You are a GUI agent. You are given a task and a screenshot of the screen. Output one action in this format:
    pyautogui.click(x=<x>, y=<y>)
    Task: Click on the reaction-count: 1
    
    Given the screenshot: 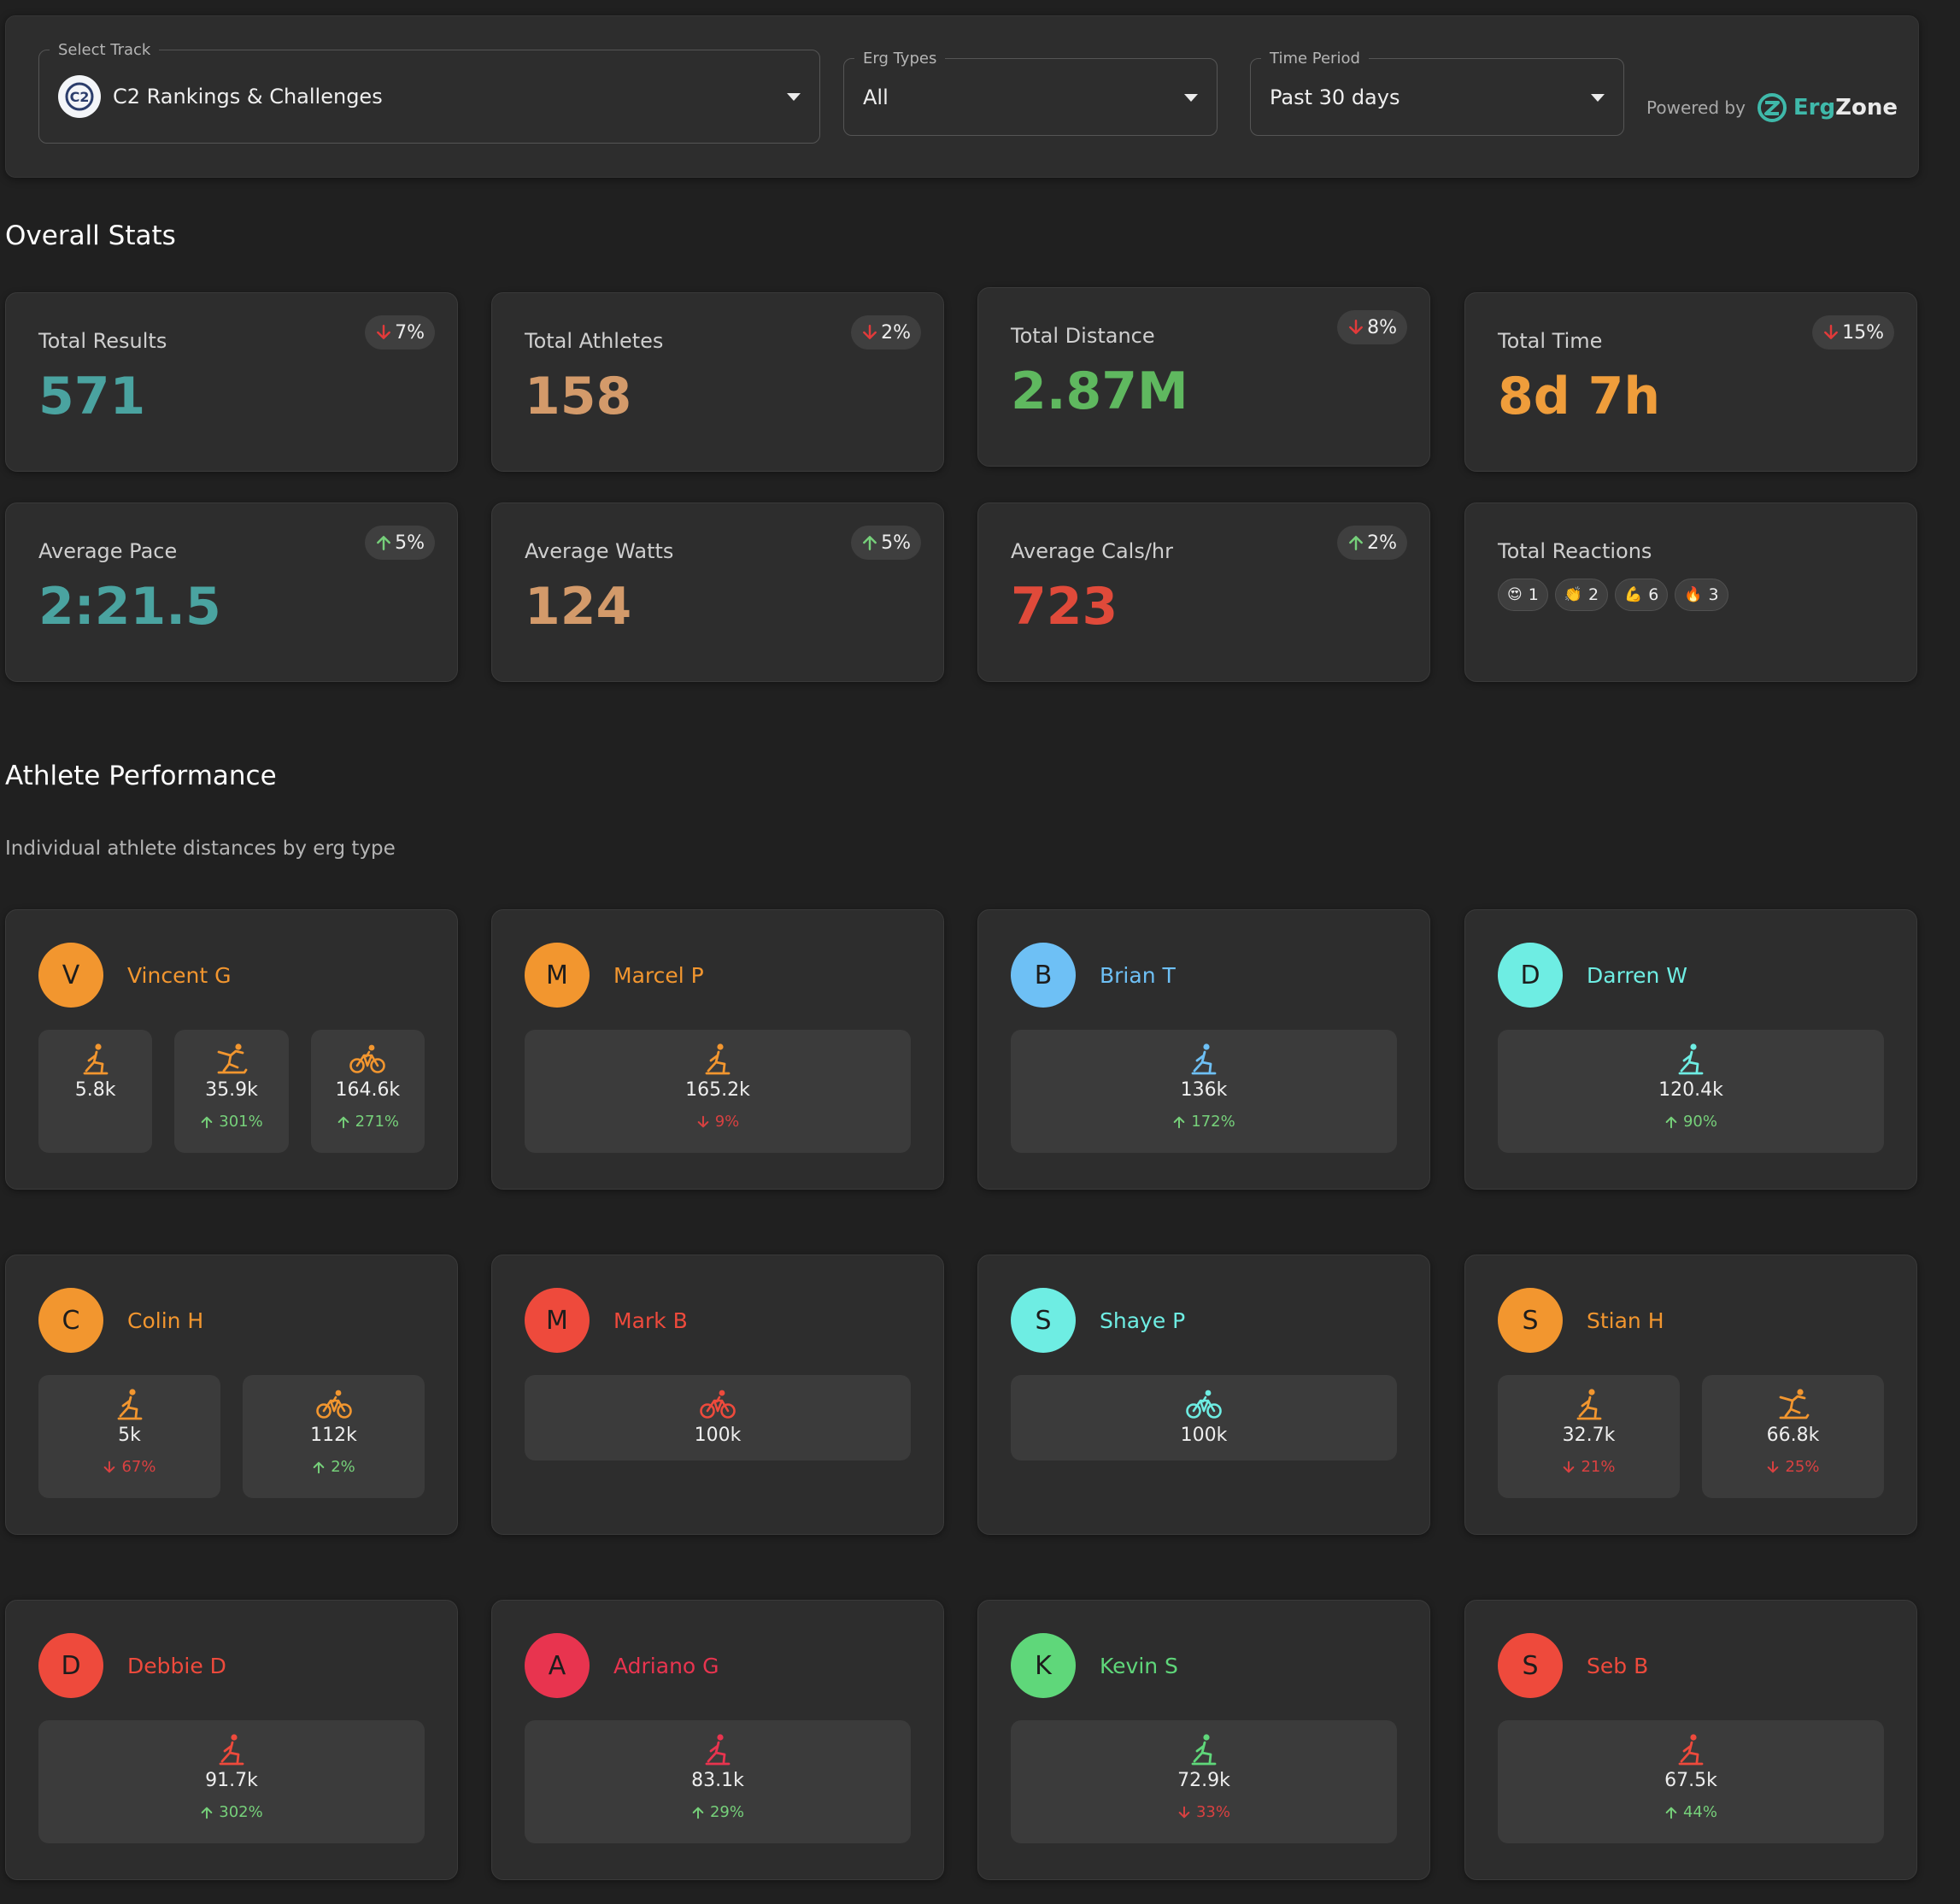 What is the action you would take?
    pyautogui.click(x=1533, y=595)
    